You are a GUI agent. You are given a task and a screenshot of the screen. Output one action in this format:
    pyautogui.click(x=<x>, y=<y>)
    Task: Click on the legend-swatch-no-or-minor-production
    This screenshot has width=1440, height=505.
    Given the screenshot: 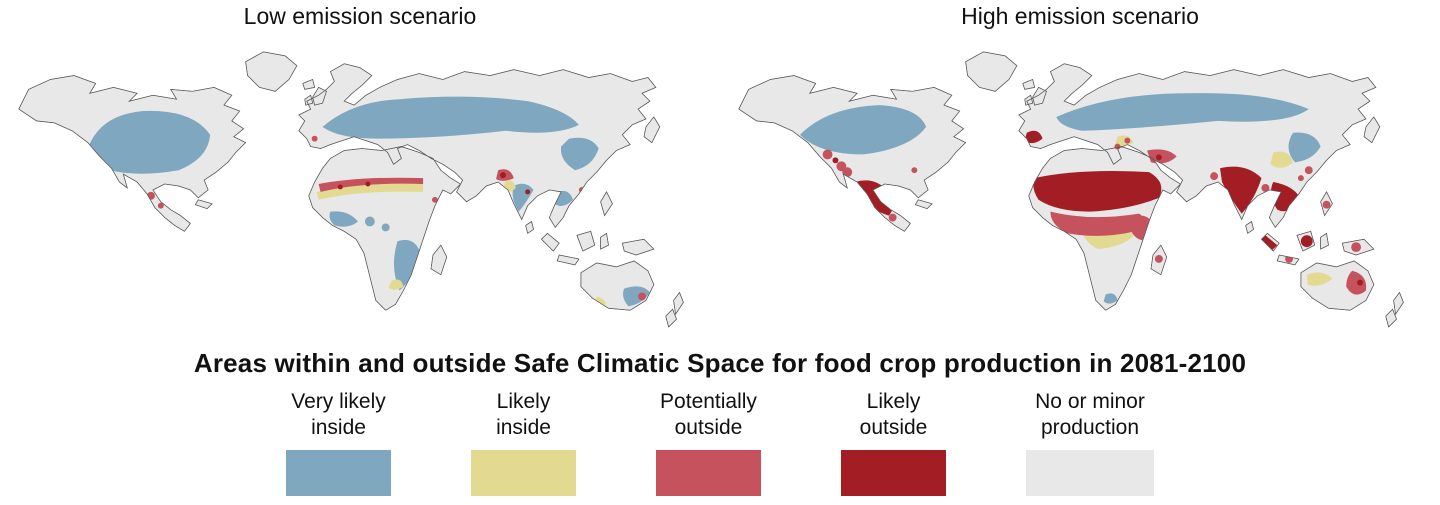 What is the action you would take?
    pyautogui.click(x=1090, y=473)
    